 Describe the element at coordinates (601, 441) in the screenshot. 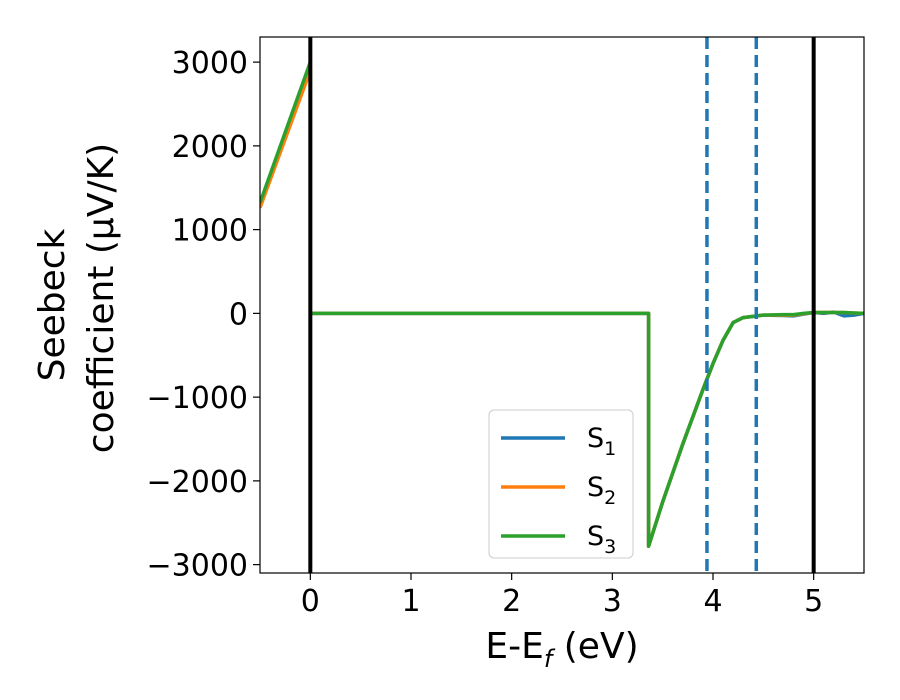

I see `legend-label-s1: S1` at that location.